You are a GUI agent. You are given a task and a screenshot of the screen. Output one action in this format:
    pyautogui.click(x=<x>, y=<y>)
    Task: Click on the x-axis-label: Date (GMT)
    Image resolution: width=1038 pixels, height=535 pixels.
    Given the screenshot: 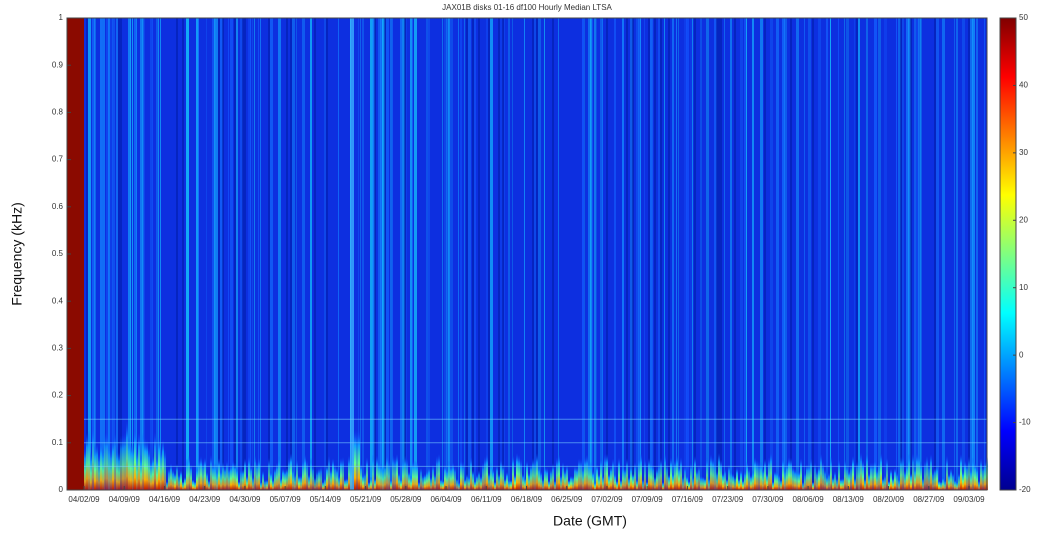 What is the action you would take?
    pyautogui.click(x=590, y=521)
    